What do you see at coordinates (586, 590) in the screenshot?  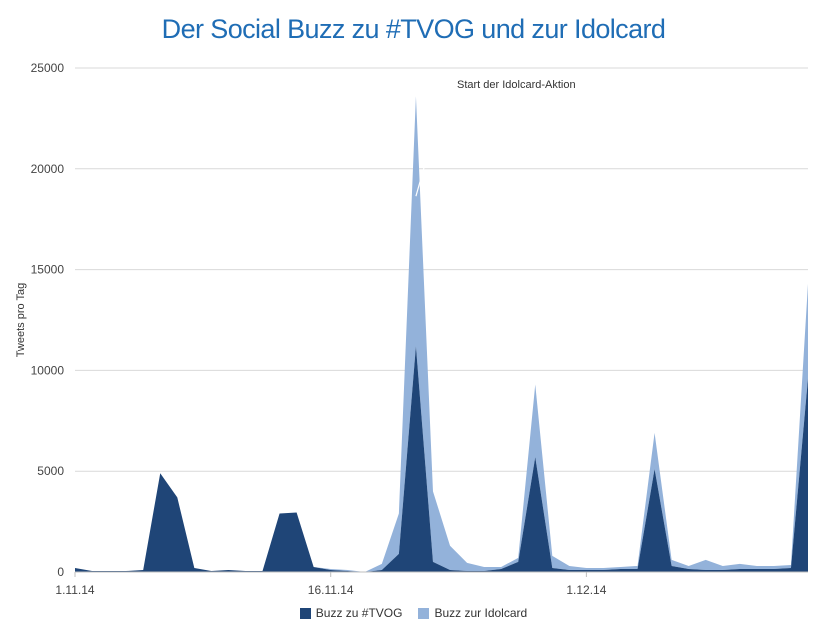 I see `x-tick-label: 1.12.14` at bounding box center [586, 590].